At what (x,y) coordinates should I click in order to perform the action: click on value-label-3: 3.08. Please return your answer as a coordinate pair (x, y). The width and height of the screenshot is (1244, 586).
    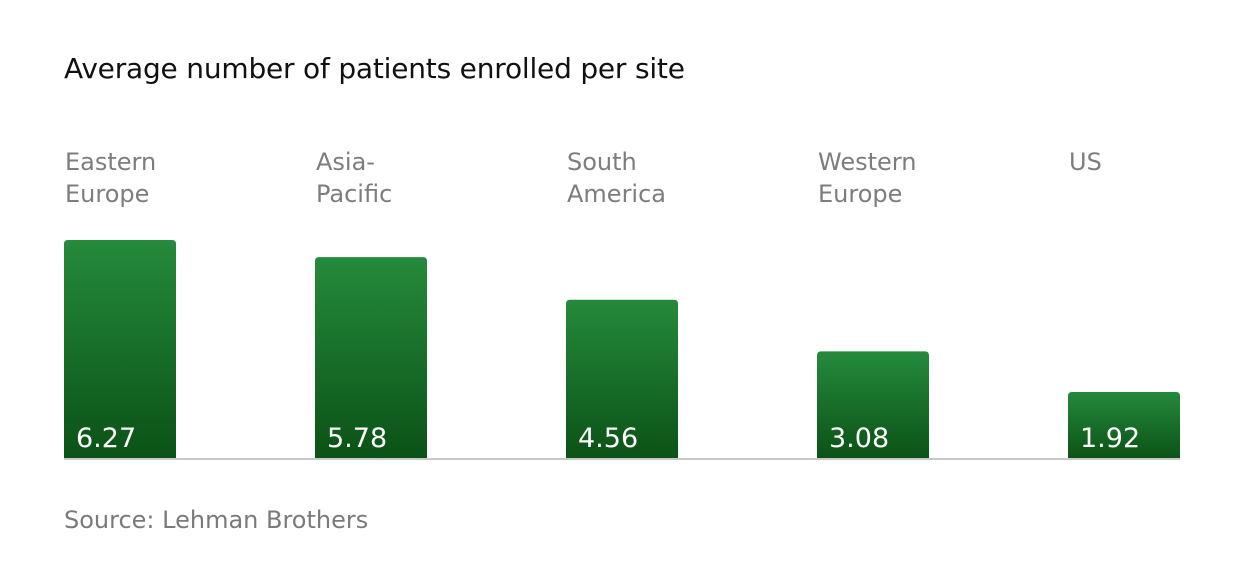
    Looking at the image, I should click on (859, 438).